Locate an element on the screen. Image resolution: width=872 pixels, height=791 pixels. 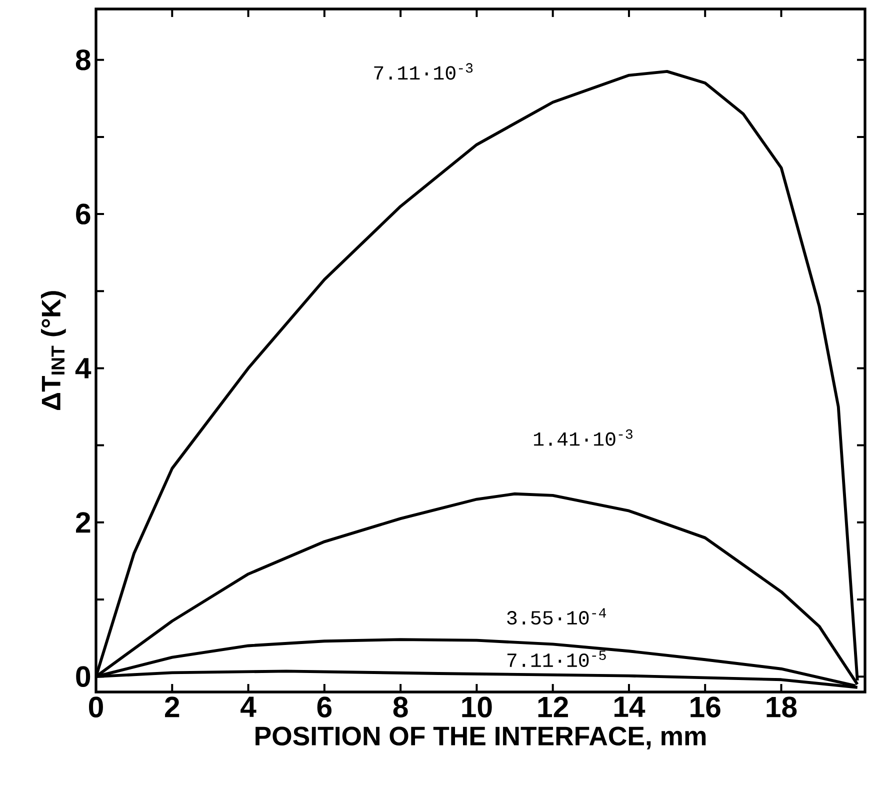
y-tick-label: 2 is located at coordinates (83, 522).